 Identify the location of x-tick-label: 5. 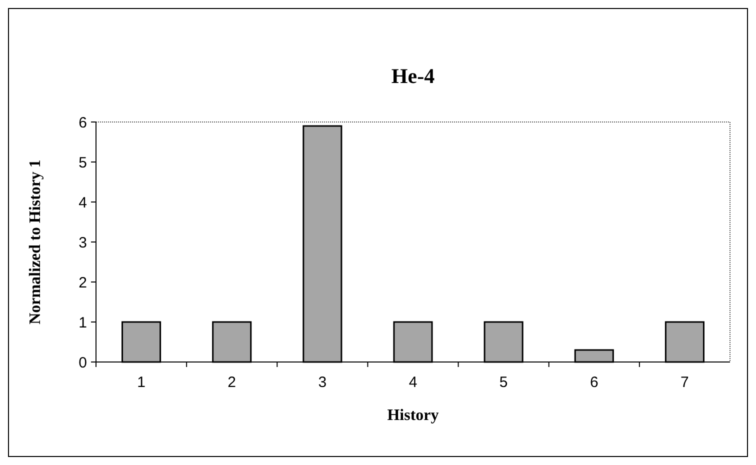
(503, 382).